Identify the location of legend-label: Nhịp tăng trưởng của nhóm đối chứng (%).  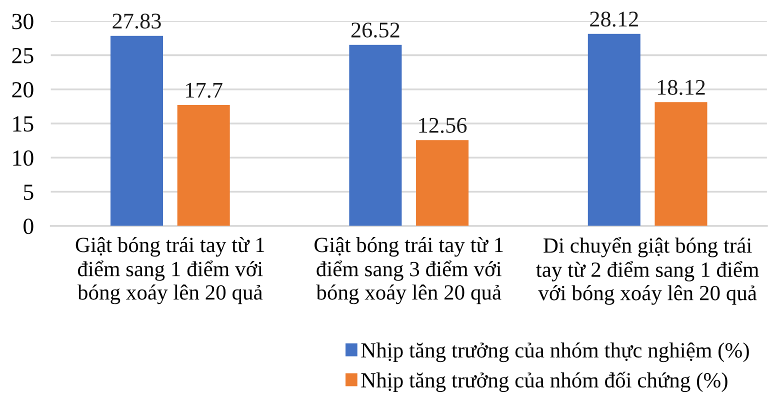
(544, 382).